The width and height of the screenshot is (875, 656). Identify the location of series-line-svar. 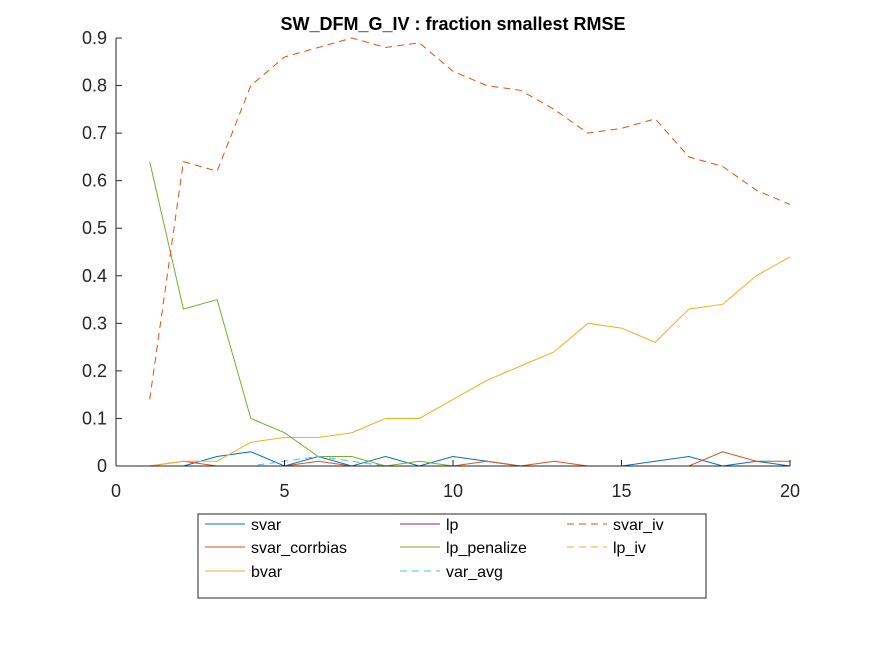
(470, 459).